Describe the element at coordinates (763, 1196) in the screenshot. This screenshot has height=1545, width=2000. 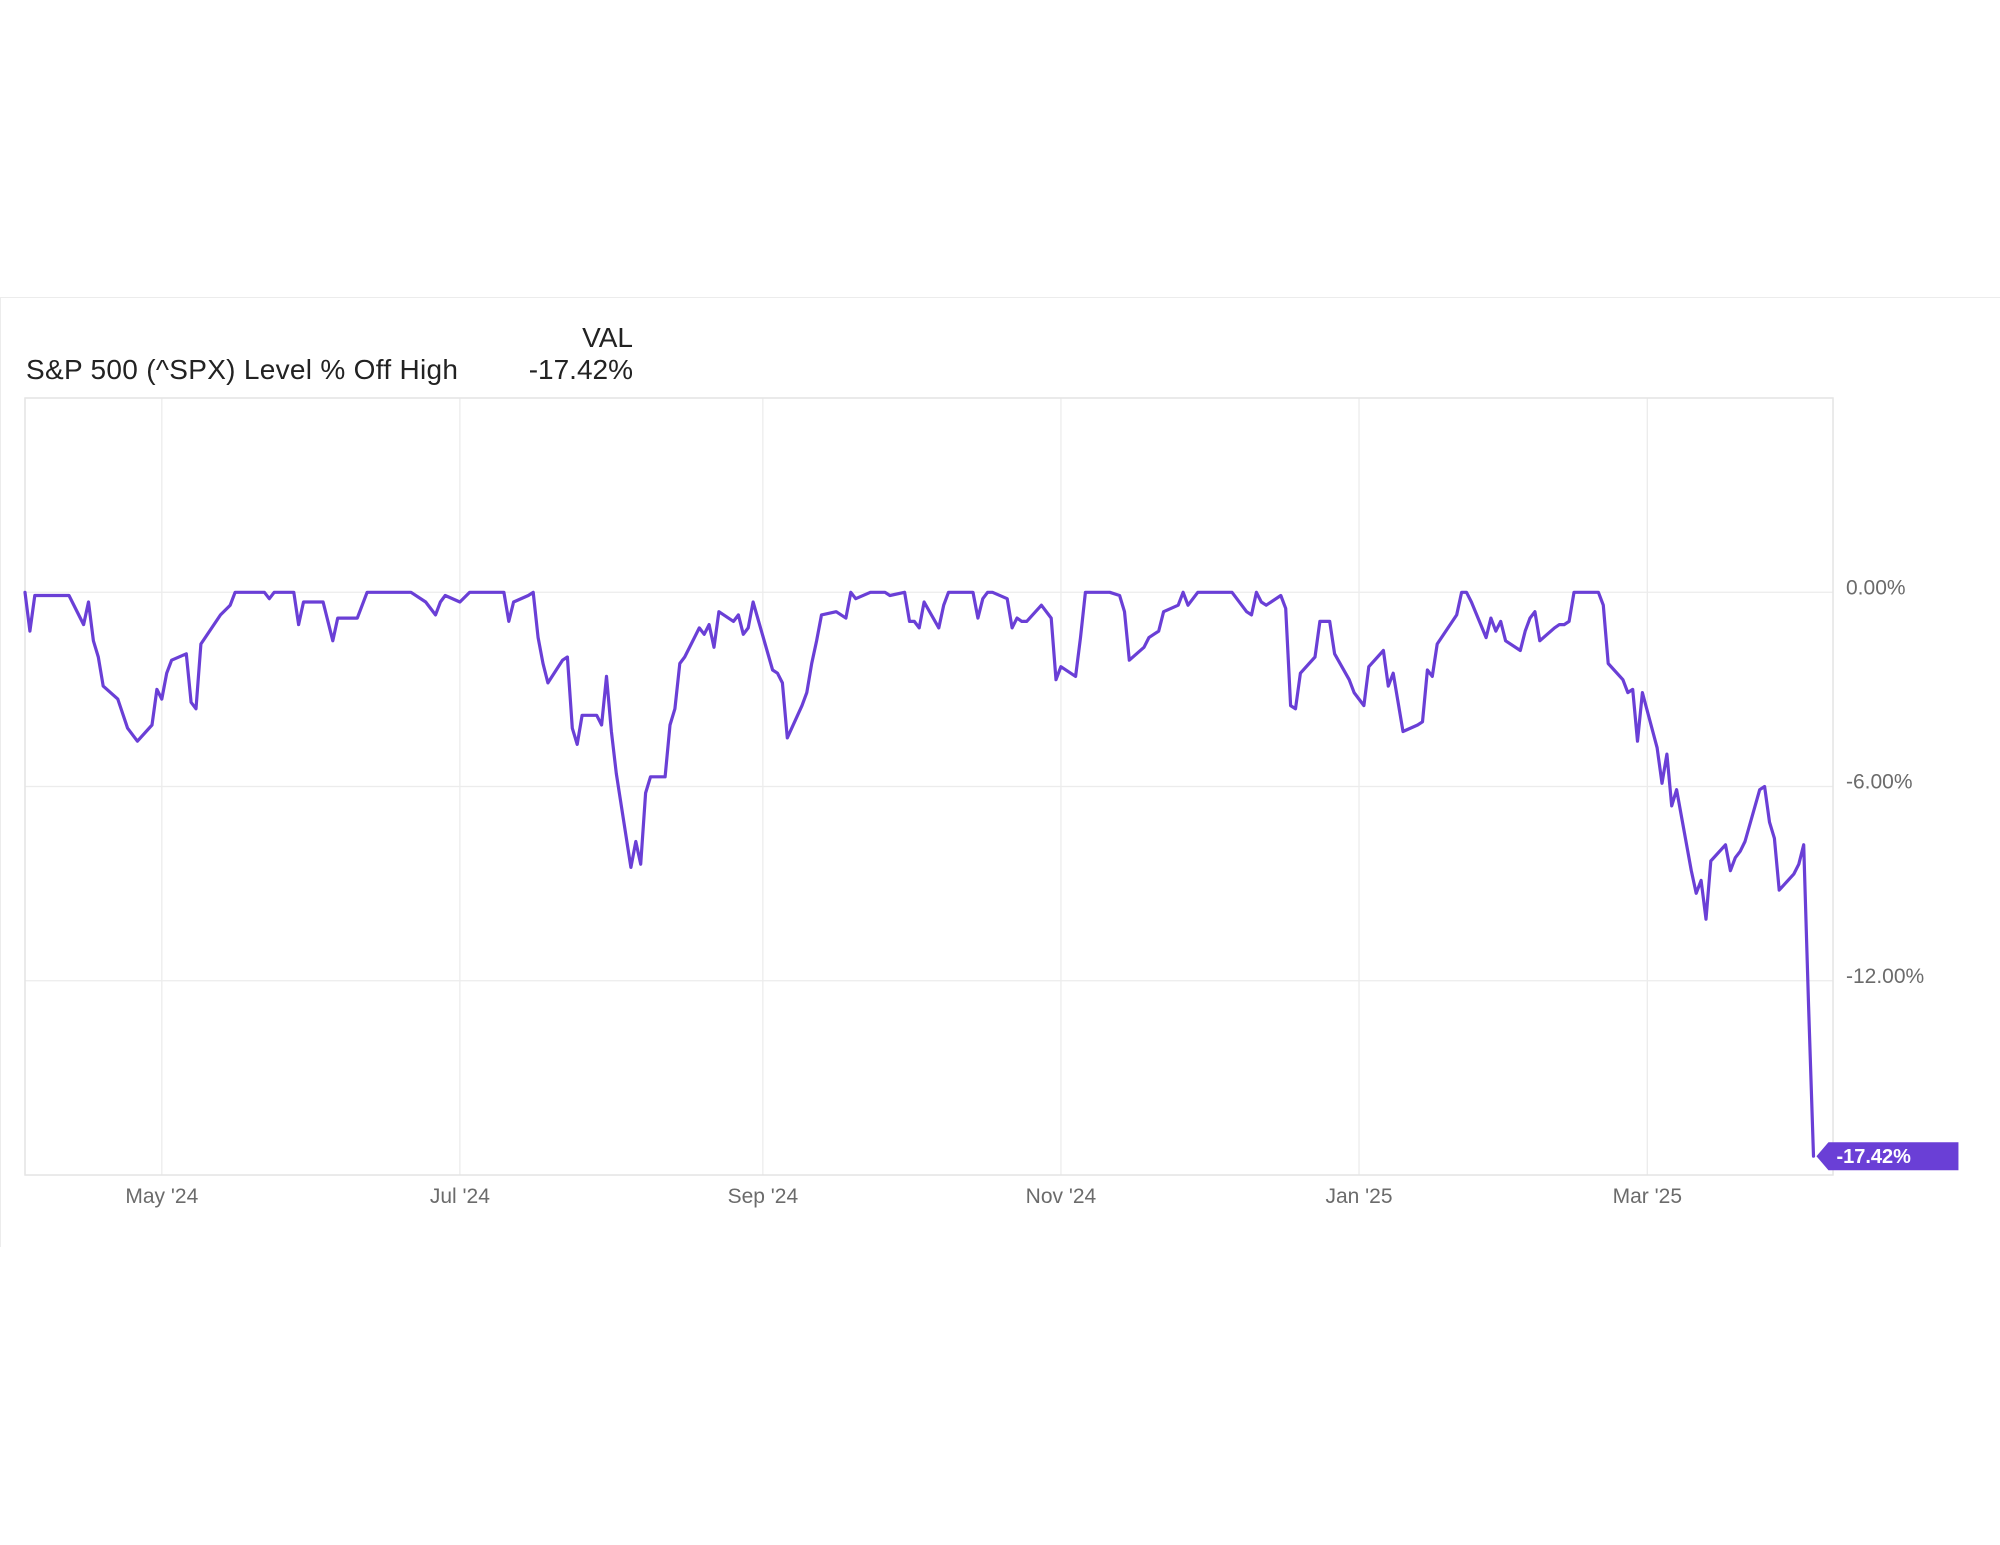
I see `x-tick-label: Sep '24` at that location.